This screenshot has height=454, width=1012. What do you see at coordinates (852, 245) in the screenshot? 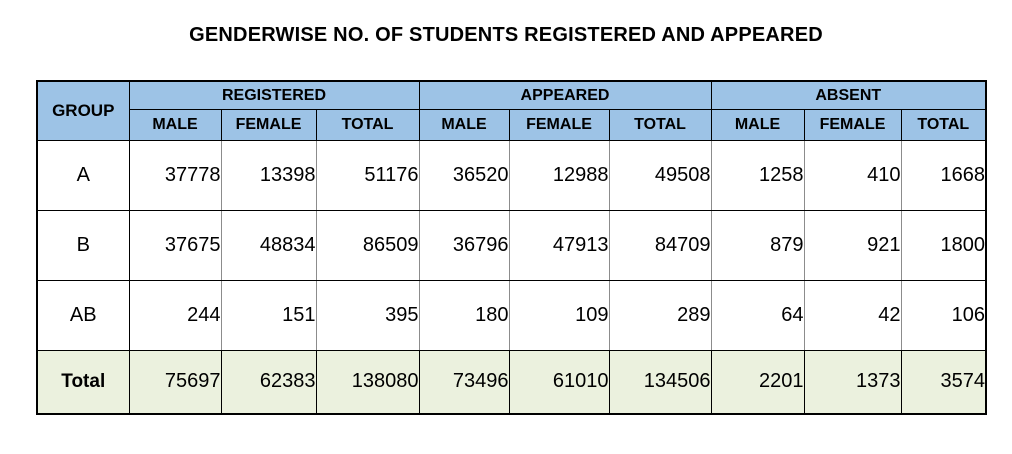
I see `data-cell-absent-female: 921` at bounding box center [852, 245].